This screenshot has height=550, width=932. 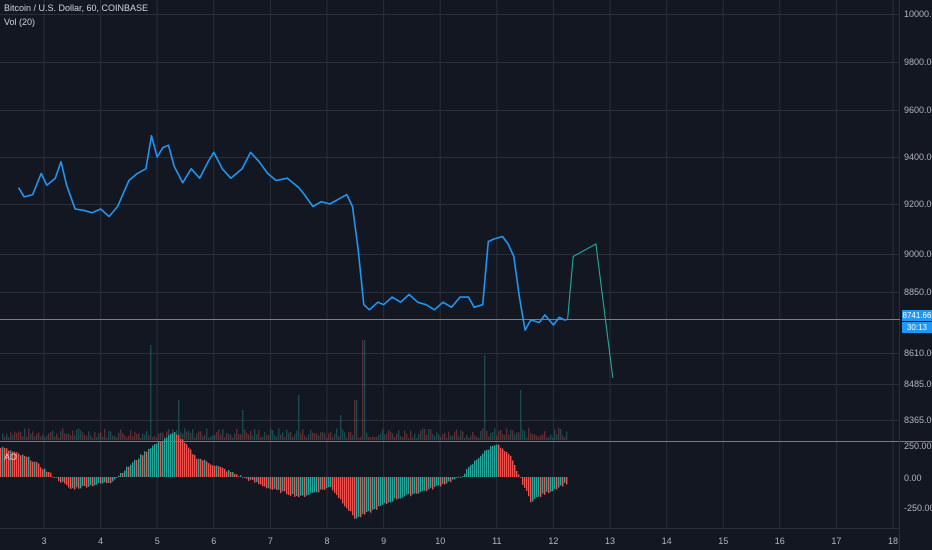 What do you see at coordinates (20, 22) in the screenshot?
I see `volume-legend: Vol (20)` at bounding box center [20, 22].